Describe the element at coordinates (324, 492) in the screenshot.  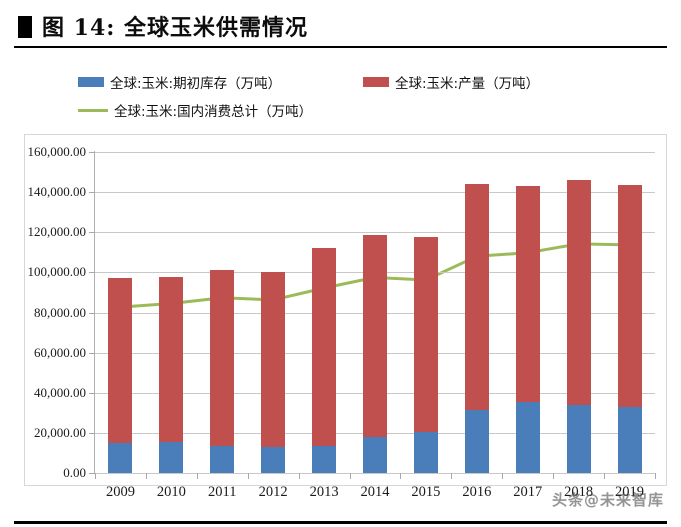
I see `x-axis-label: 2013` at that location.